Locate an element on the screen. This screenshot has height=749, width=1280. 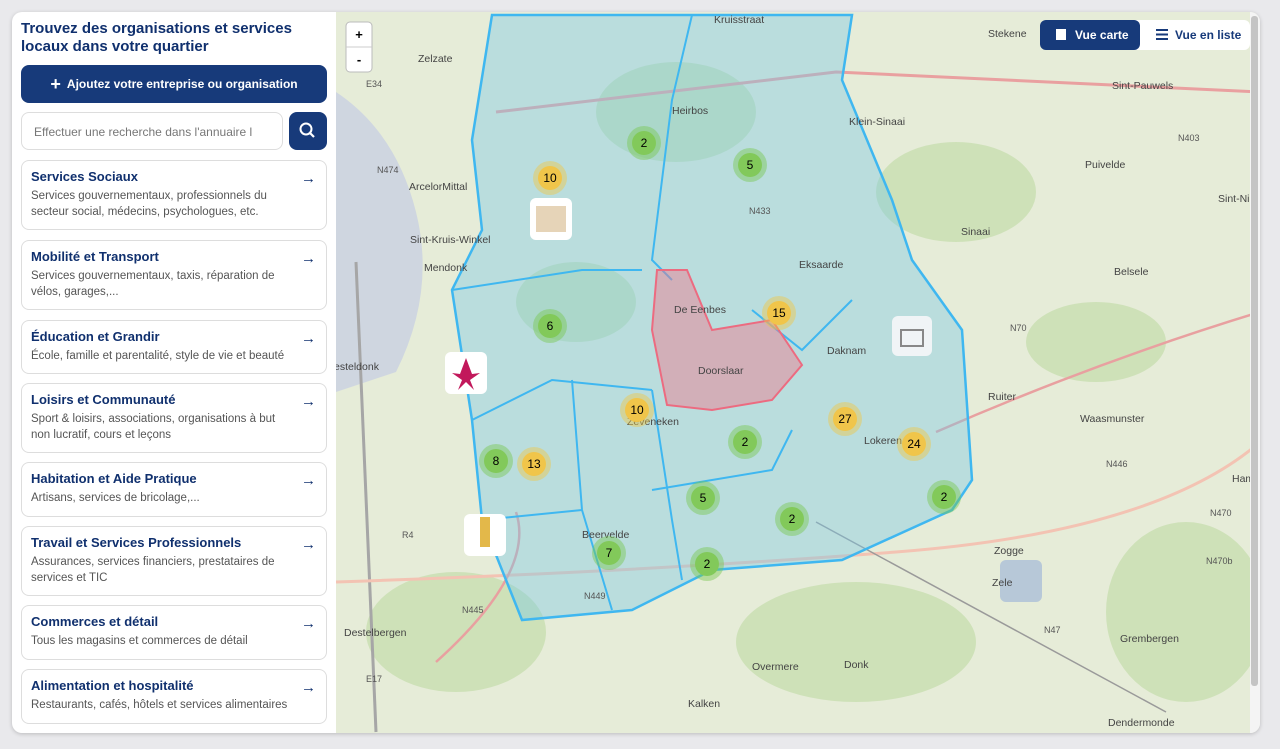
cluster: 7 is located at coordinates (609, 553).